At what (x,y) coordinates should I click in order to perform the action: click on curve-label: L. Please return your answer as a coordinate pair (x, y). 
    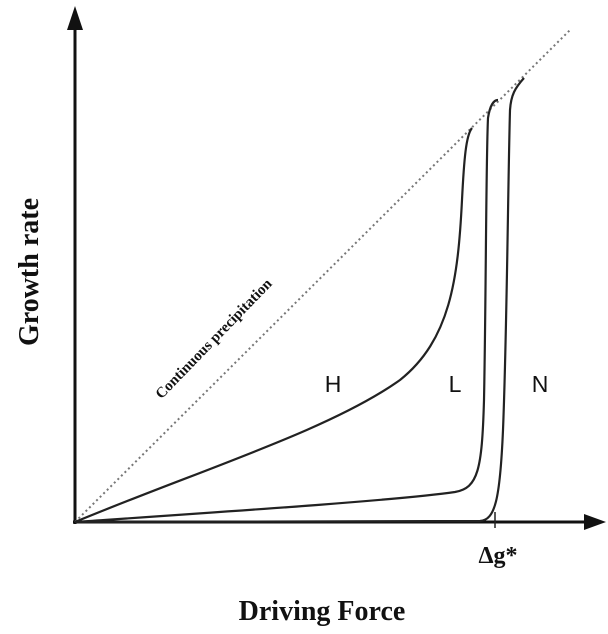
    Looking at the image, I should click on (455, 384).